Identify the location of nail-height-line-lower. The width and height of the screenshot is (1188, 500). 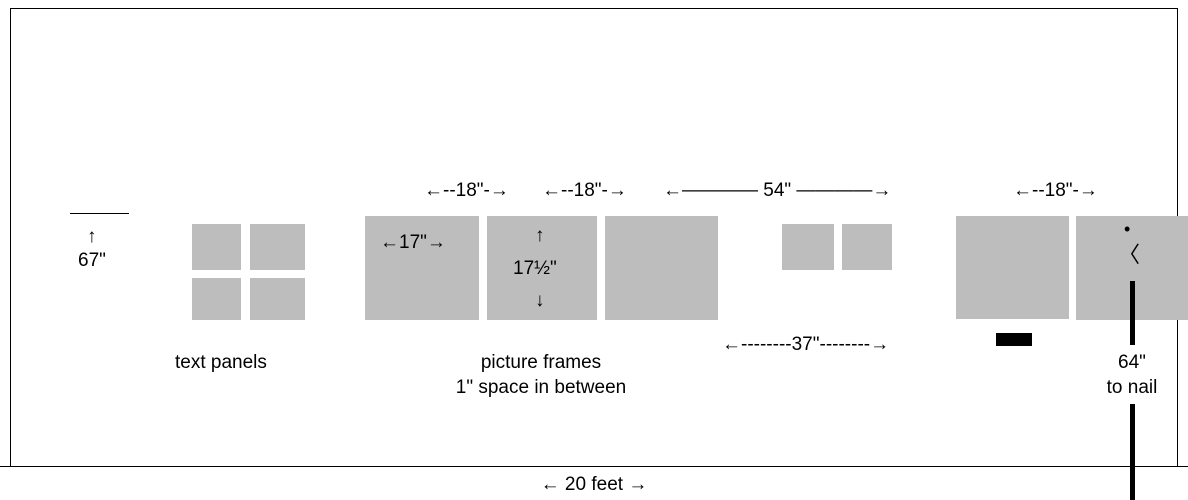
(1132, 452).